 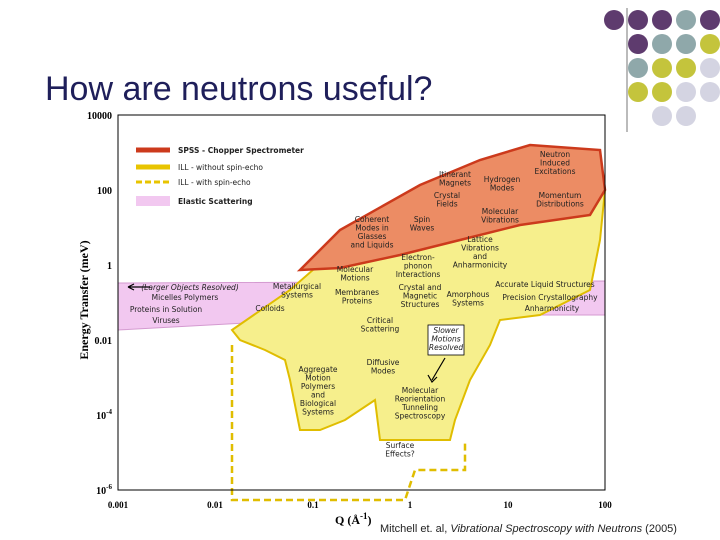 What do you see at coordinates (371, 232) in the screenshot?
I see `region-label: Coherent Modes in Glasses and Liquids` at bounding box center [371, 232].